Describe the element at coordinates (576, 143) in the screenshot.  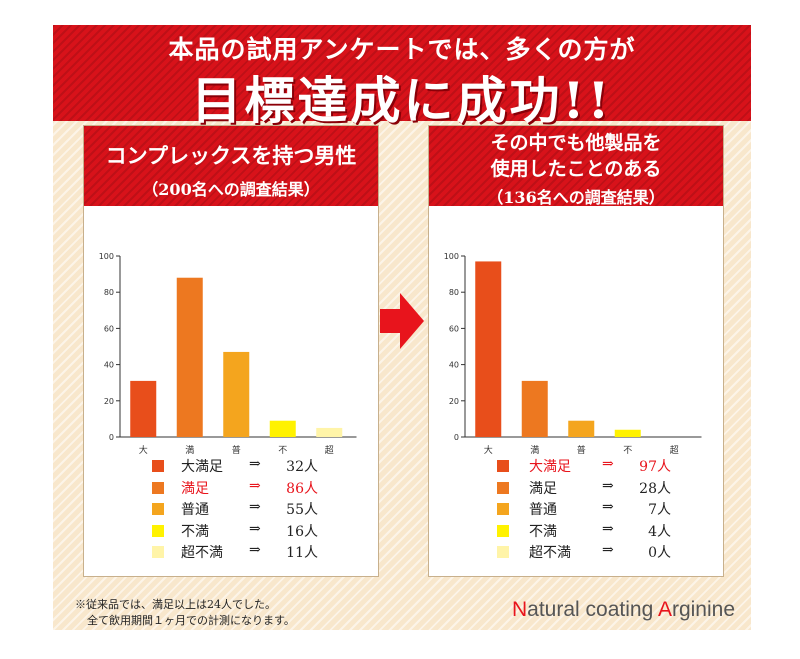
I see `right-panel-title-line1: その中でも他製品を` at that location.